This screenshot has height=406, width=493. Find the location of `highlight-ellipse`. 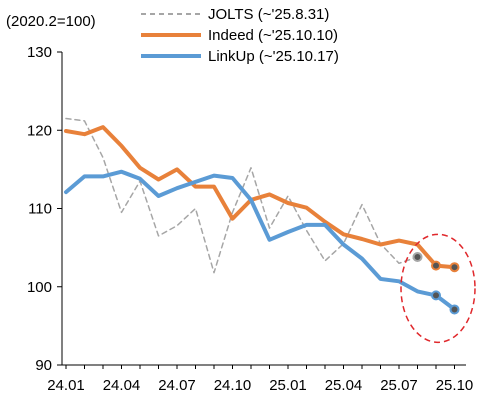

highlight-ellipse is located at coordinates (438, 288).